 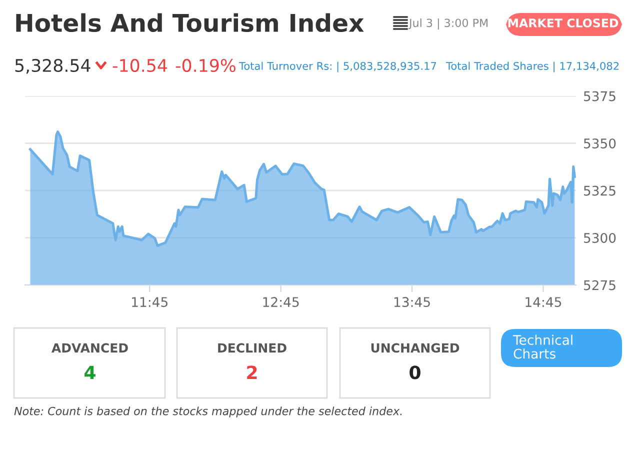 What do you see at coordinates (600, 143) in the screenshot?
I see `y-tick-label: 5350` at bounding box center [600, 143].